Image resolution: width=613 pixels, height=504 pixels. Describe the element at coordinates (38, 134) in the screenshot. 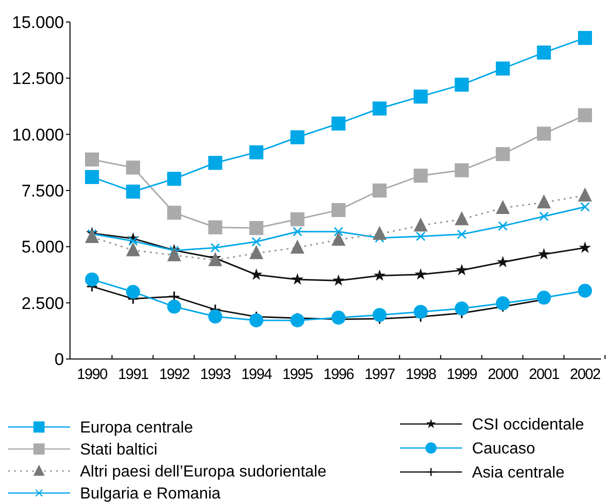

I see `y-tick-label: 10.000` at that location.